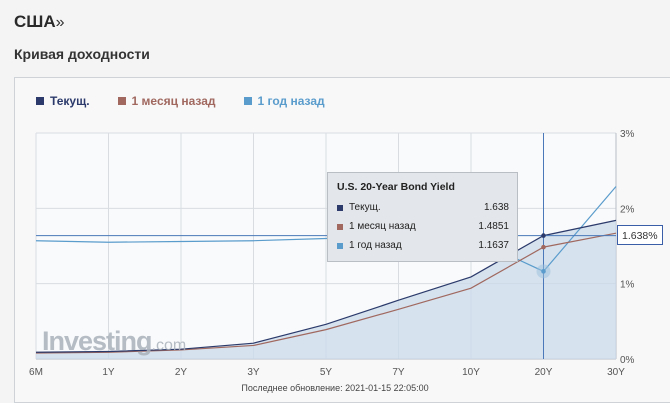  Describe the element at coordinates (396, 187) in the screenshot. I see `tooltip-title: U.S. 20-Year Bond Yield` at that location.